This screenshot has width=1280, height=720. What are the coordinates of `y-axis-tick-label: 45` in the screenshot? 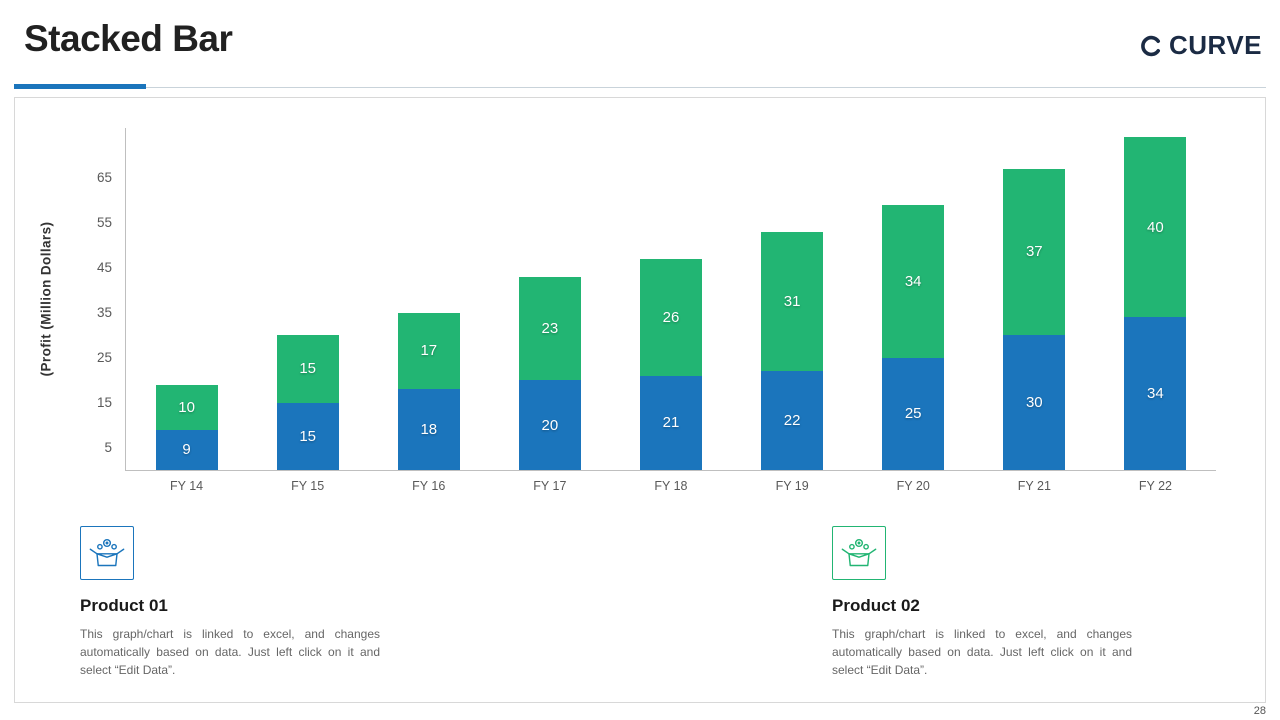 It's located at (104, 267).